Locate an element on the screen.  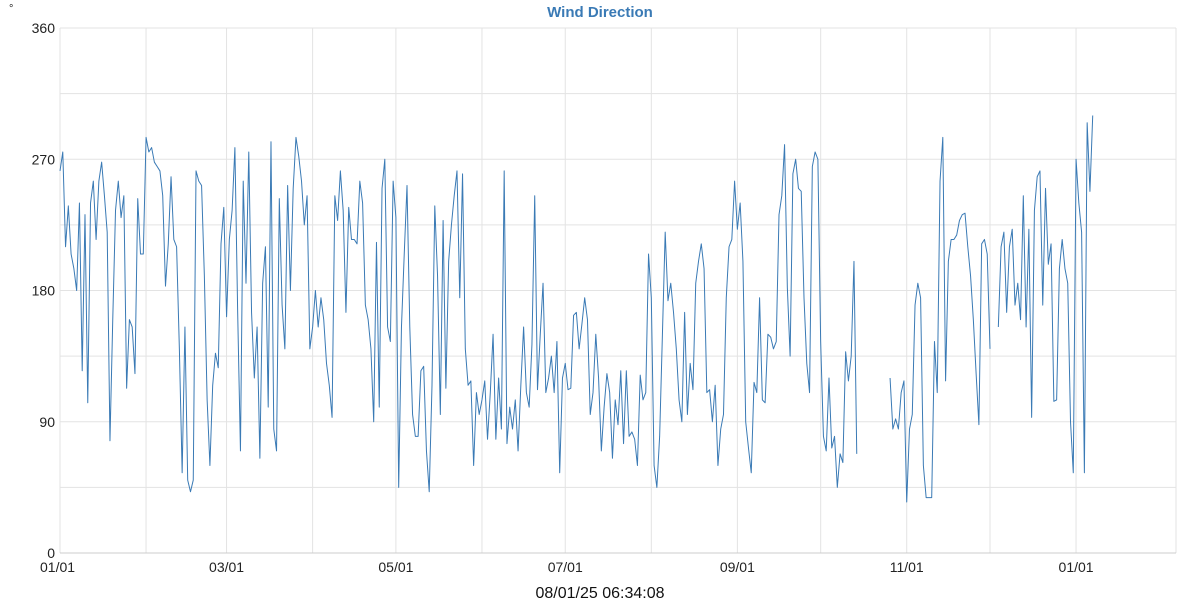
x-tick-label: 11/01 is located at coordinates (907, 567).